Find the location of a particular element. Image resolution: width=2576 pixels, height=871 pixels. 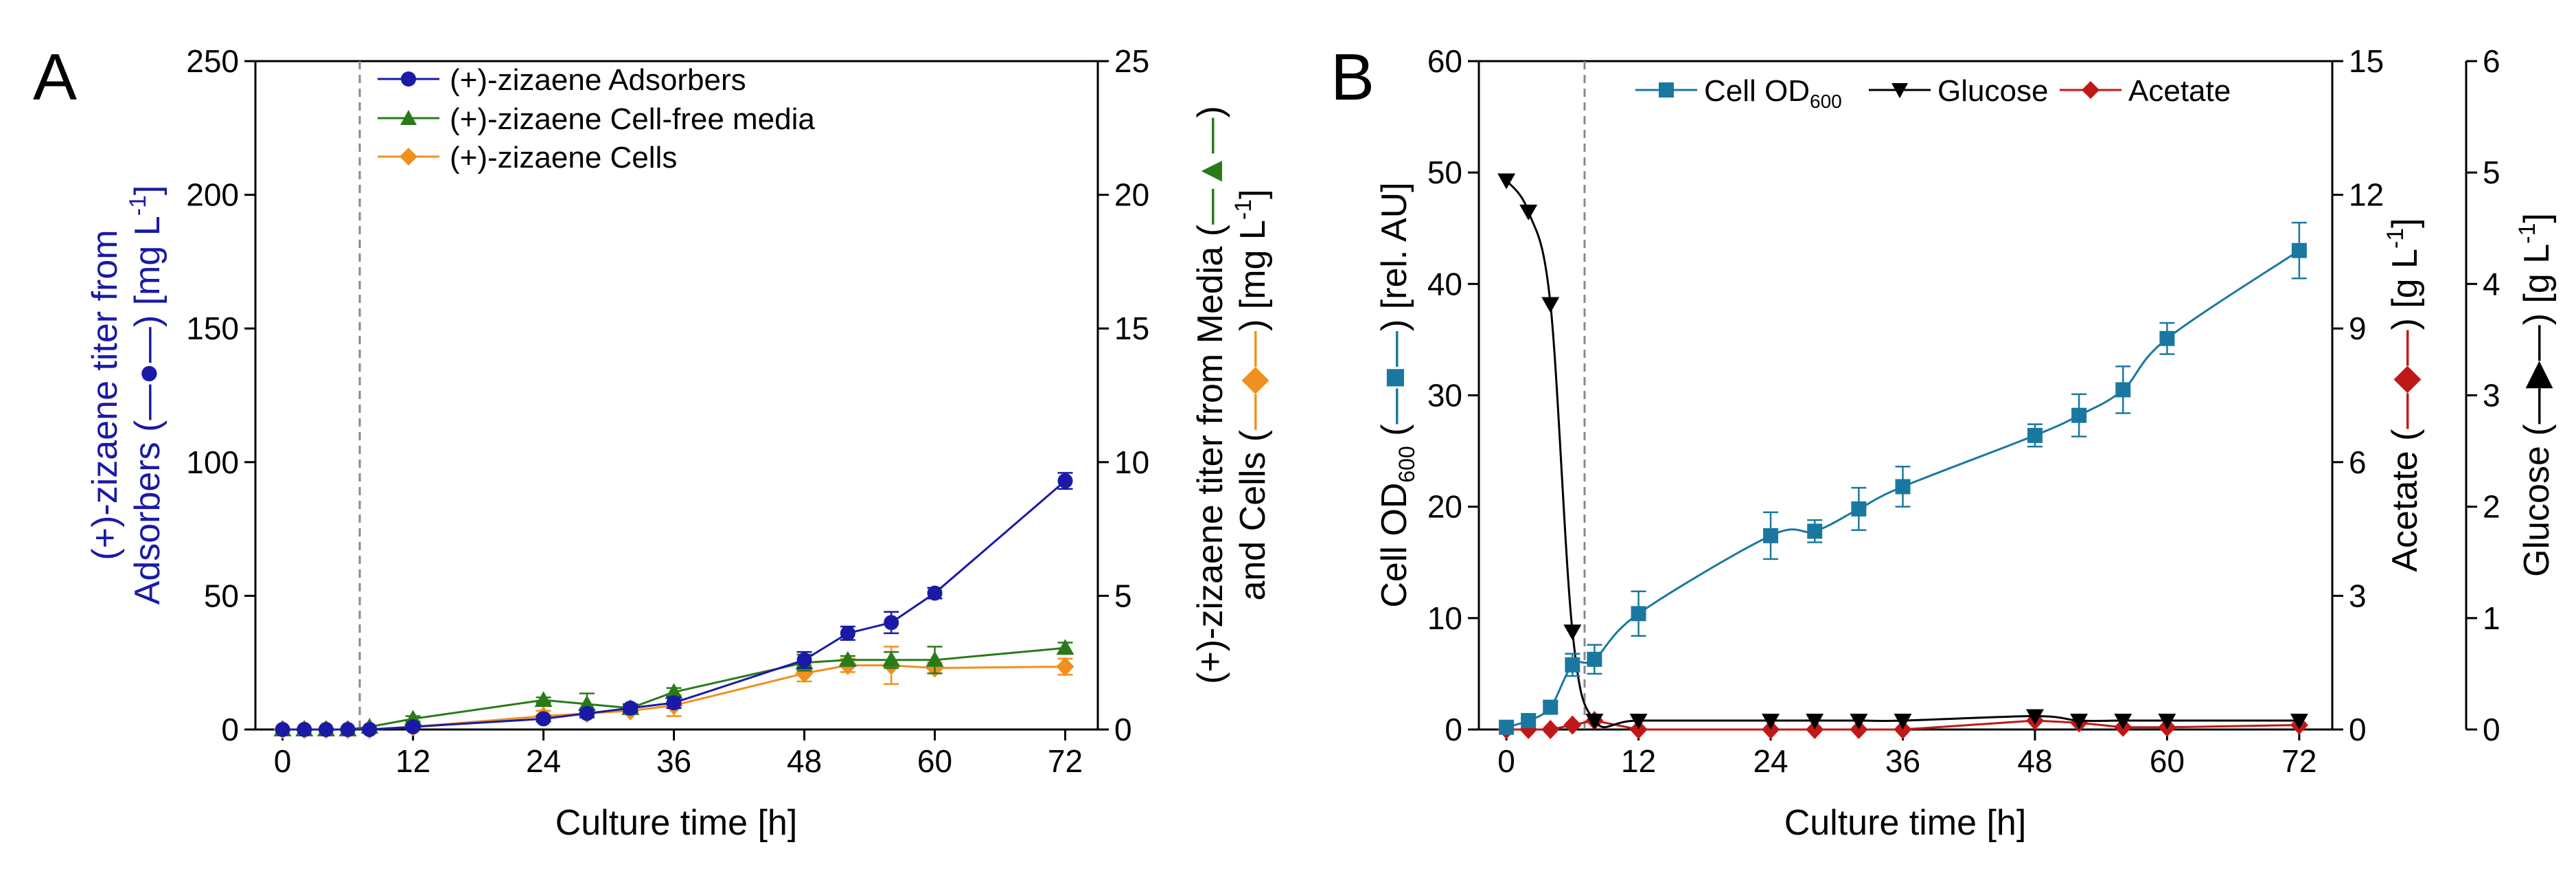

panel-b-x-axis: 0 12 24 36 48 60 72 is located at coordinates (1906, 754).